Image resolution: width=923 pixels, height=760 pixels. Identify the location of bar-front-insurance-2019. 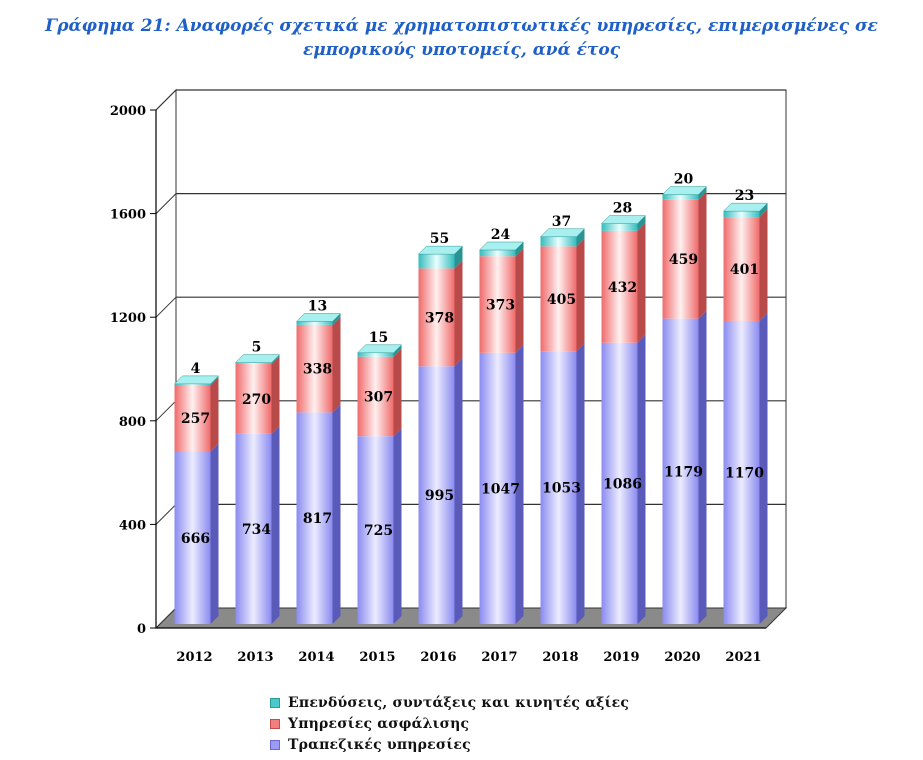
(619, 286).